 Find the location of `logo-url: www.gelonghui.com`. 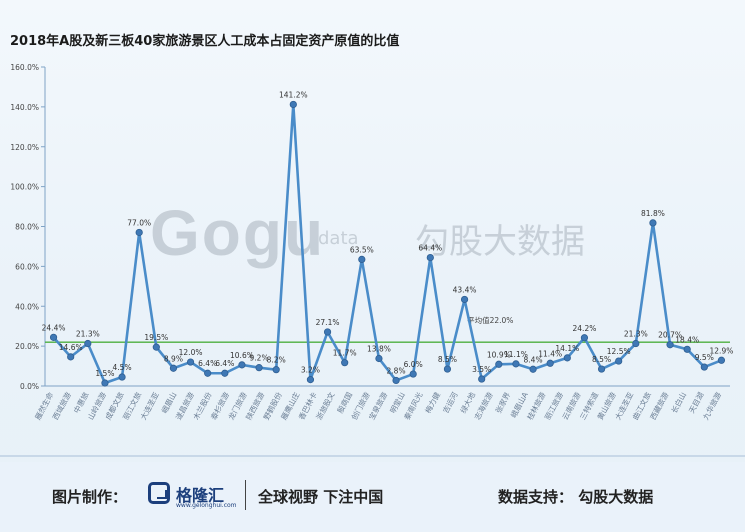

logo-url: www.gelonghui.com is located at coordinates (206, 505).